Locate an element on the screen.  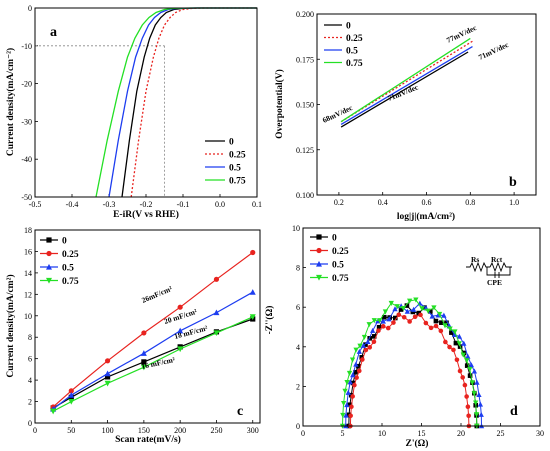
legend-label: 0.25 is located at coordinates (340, 252).